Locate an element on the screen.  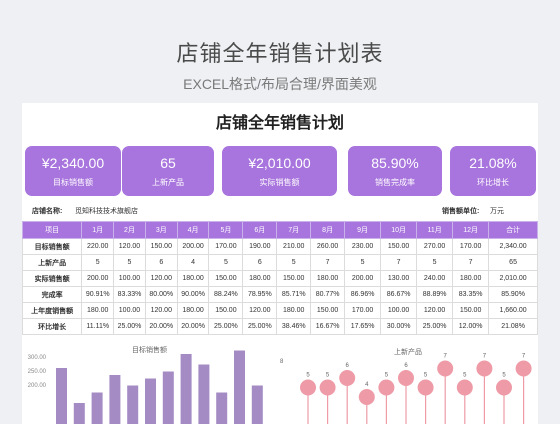
column-header: 7月 is located at coordinates (294, 230).